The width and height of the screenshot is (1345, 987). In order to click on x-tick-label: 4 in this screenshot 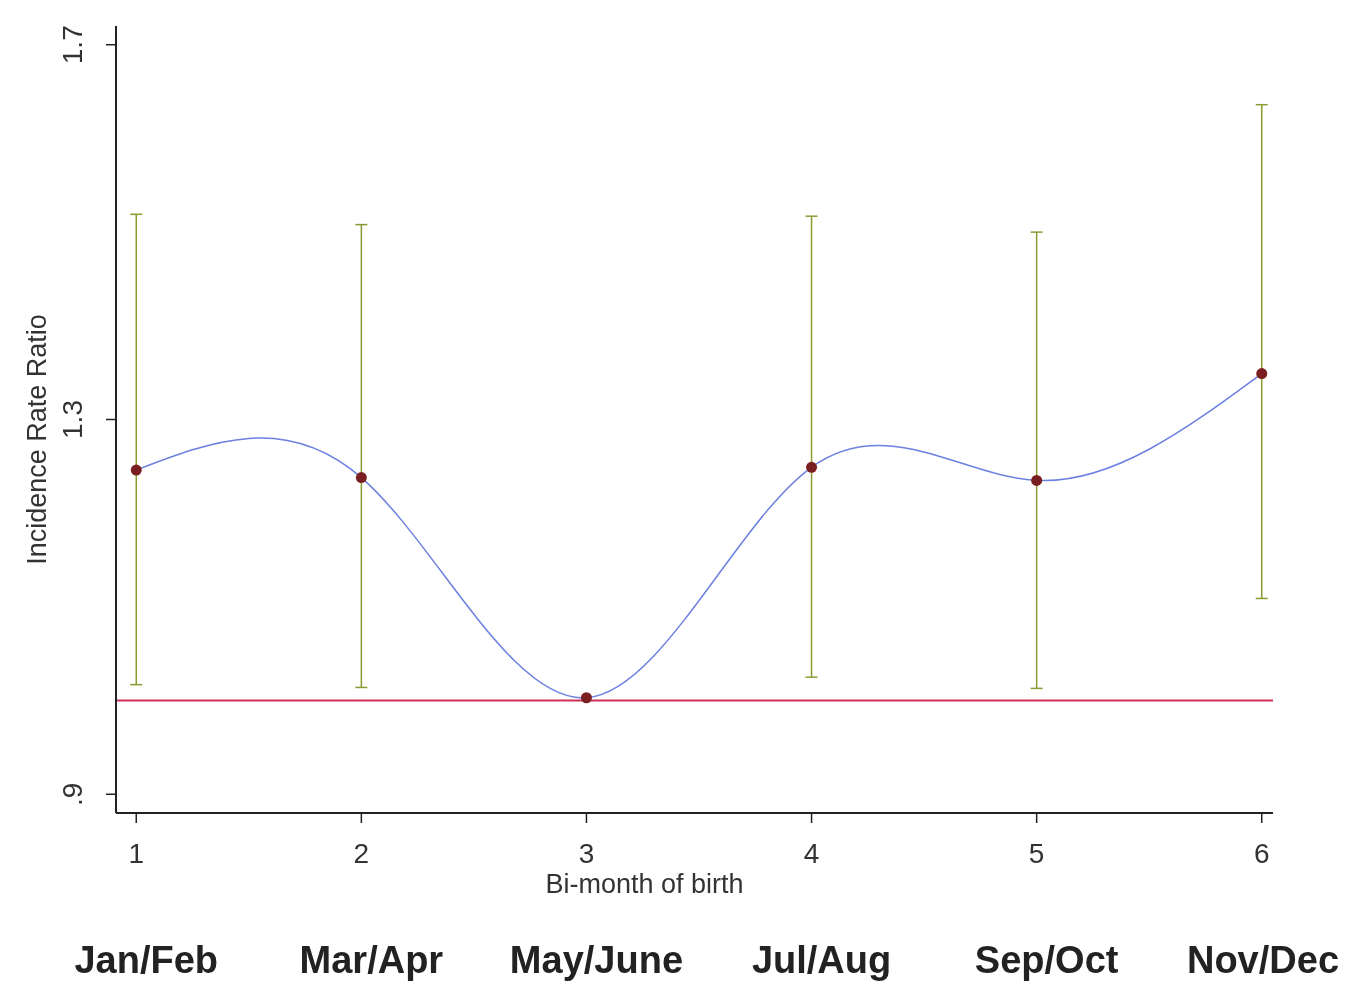, I will do `click(811, 853)`.